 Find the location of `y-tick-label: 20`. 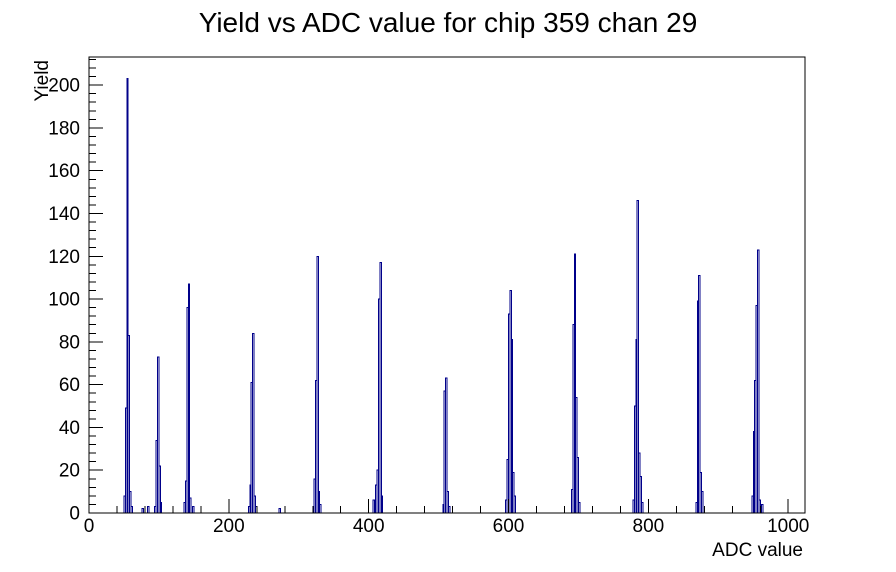

y-tick-label: 20 is located at coordinates (69, 471).